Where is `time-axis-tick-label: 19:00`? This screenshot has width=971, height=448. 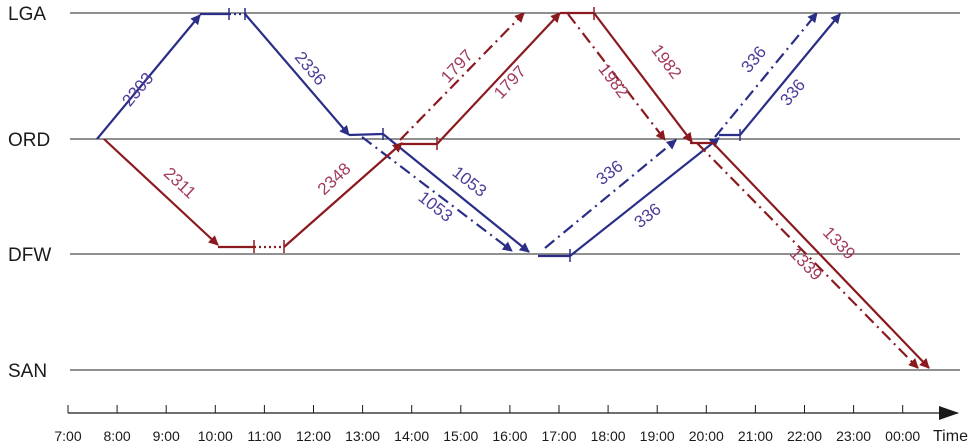
time-axis-tick-label: 19:00 is located at coordinates (657, 436).